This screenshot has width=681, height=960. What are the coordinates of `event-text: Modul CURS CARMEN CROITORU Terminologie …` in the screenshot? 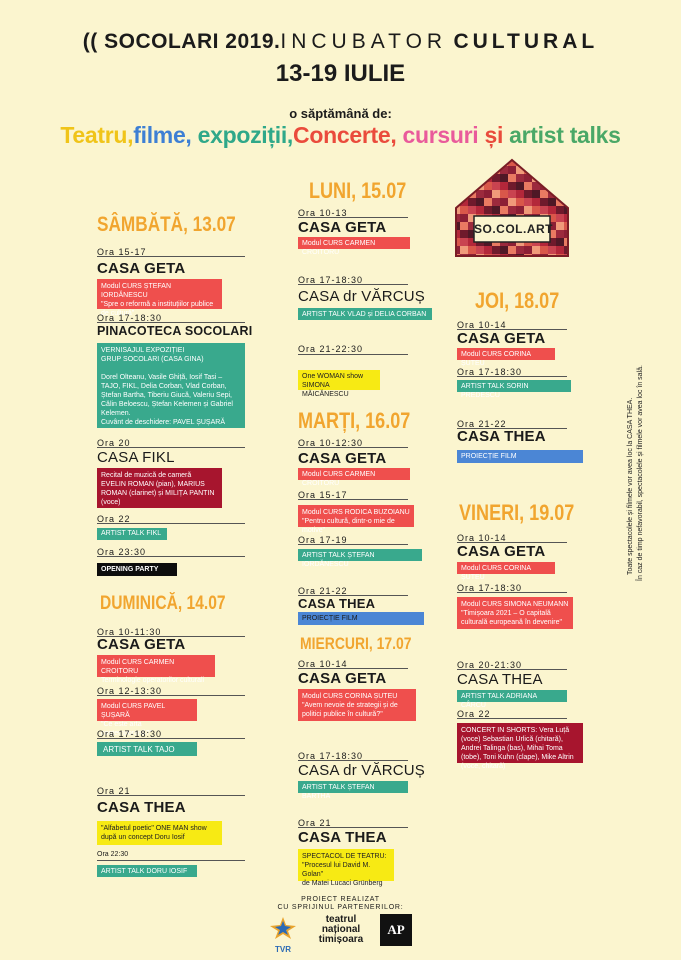 It's located at (153, 671).